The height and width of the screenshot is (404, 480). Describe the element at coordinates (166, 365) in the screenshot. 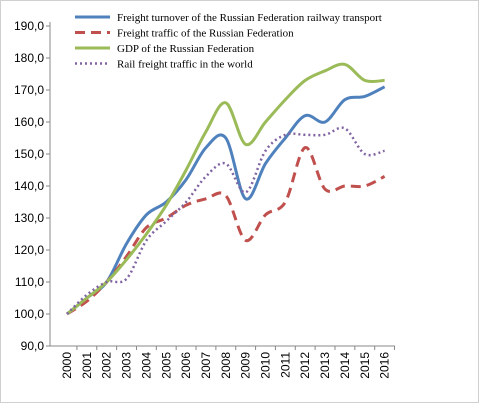

I see `x-tick-label: 2005` at that location.